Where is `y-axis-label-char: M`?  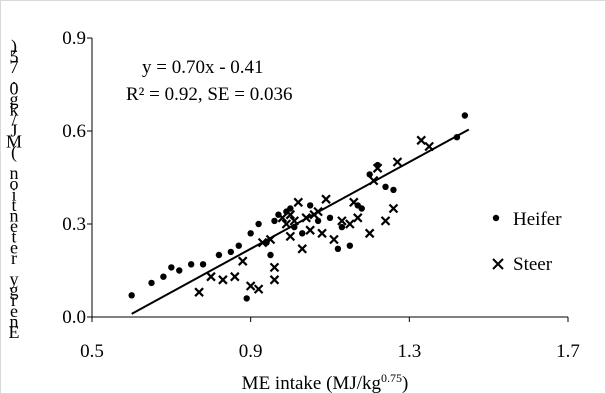 y-axis-label-char: M is located at coordinates (14, 141).